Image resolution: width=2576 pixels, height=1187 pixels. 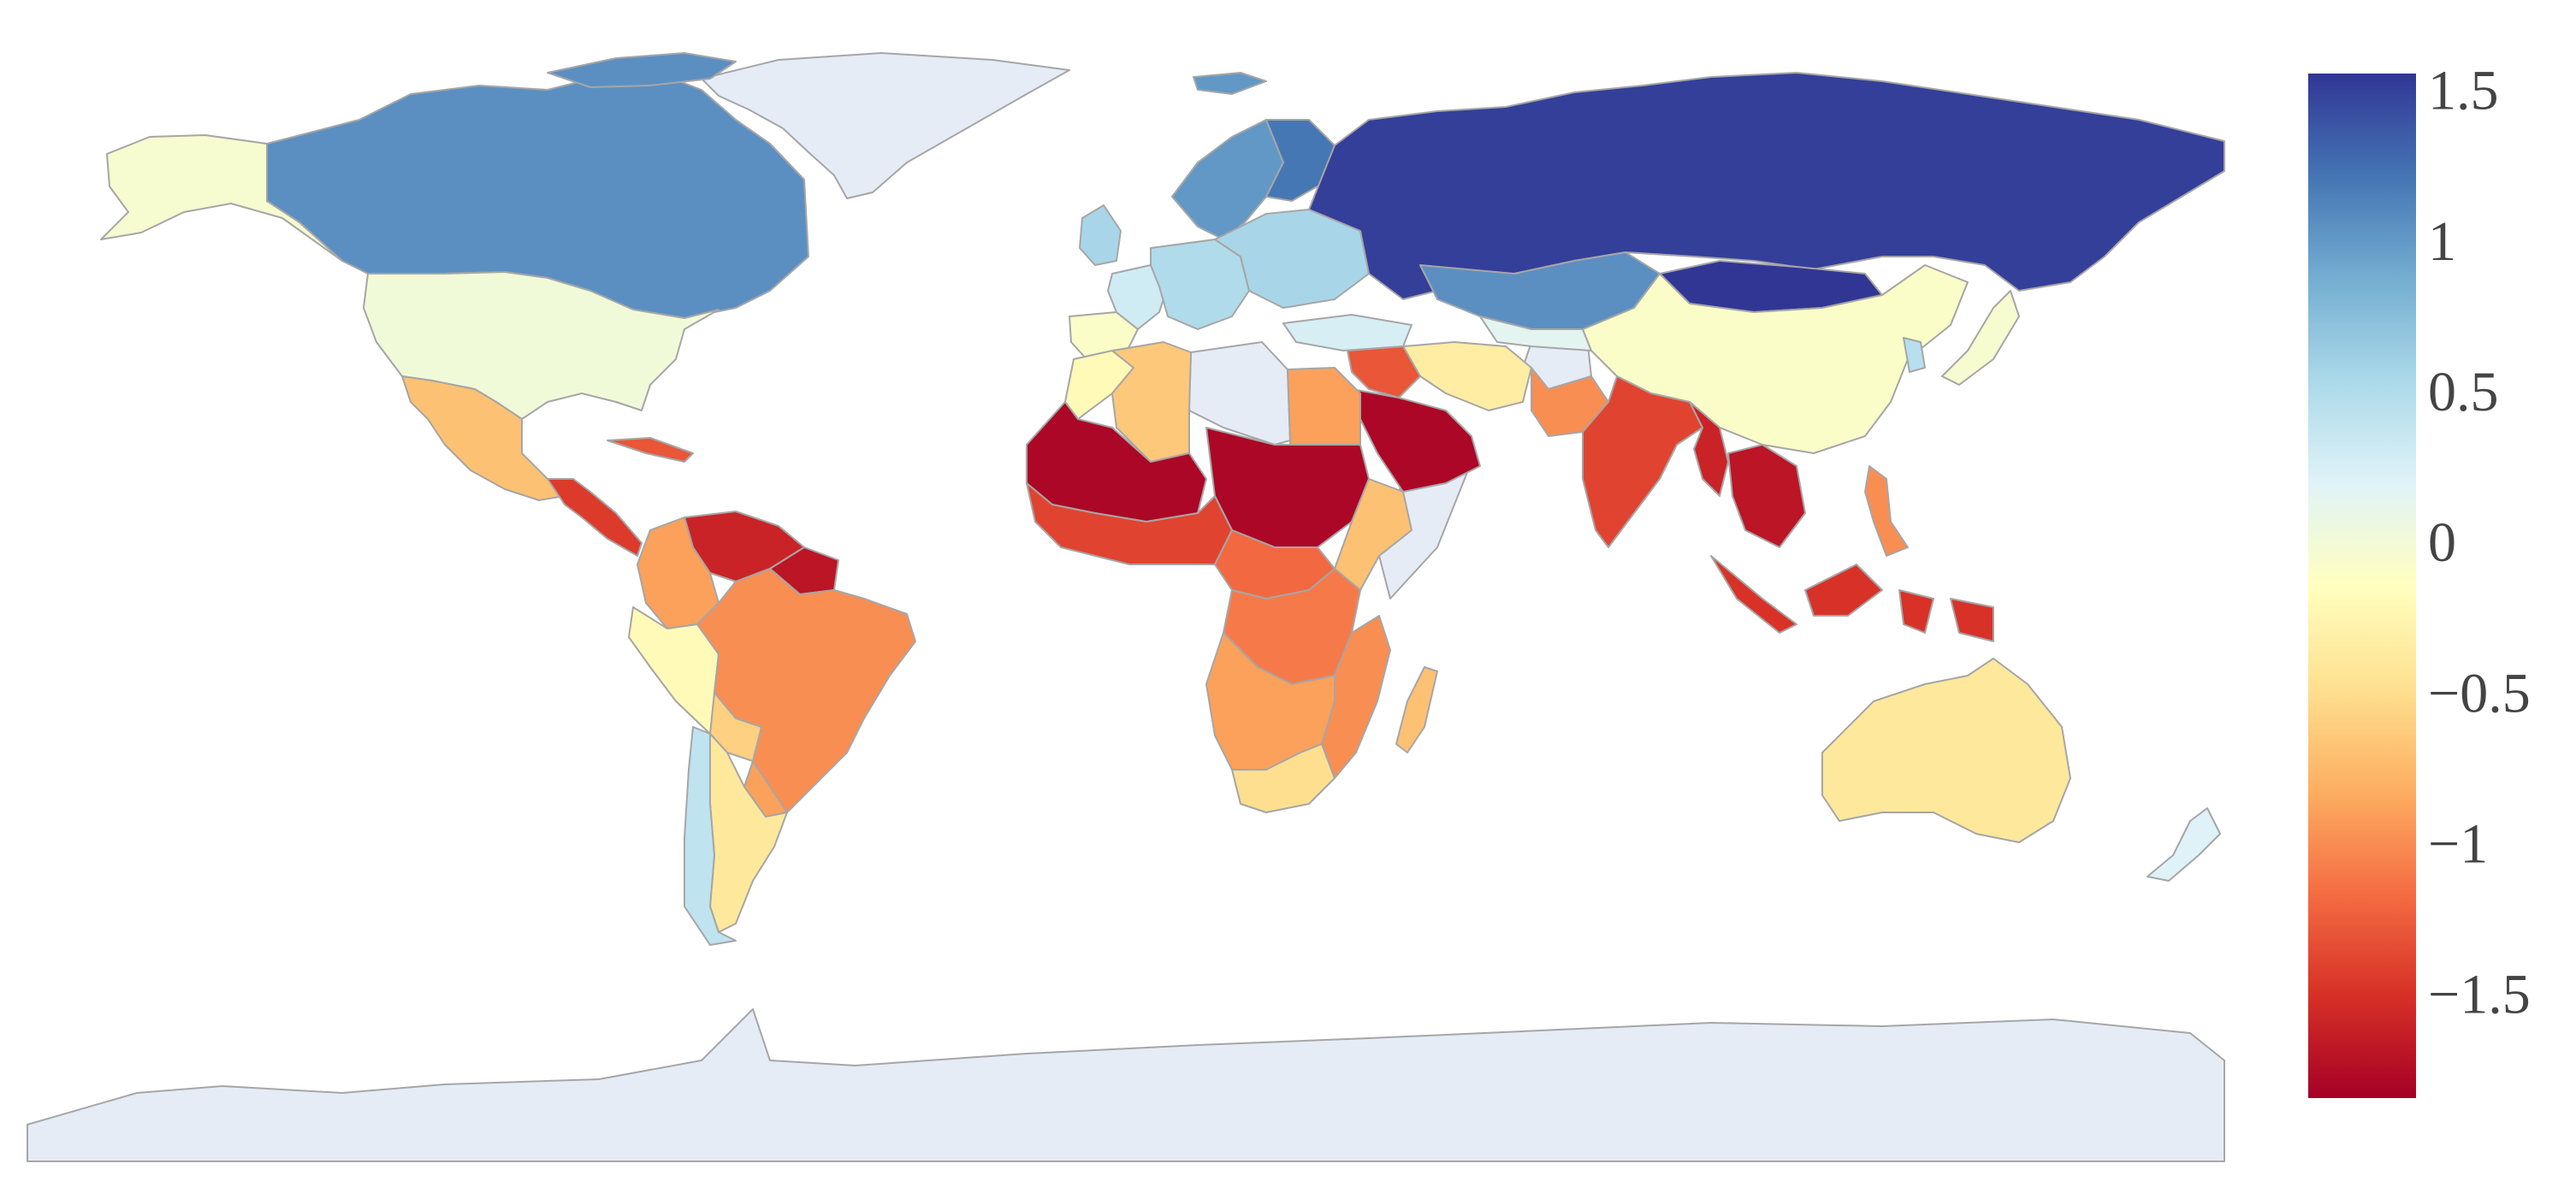 What do you see at coordinates (1292, 259) in the screenshot?
I see `country-eastern-europe` at bounding box center [1292, 259].